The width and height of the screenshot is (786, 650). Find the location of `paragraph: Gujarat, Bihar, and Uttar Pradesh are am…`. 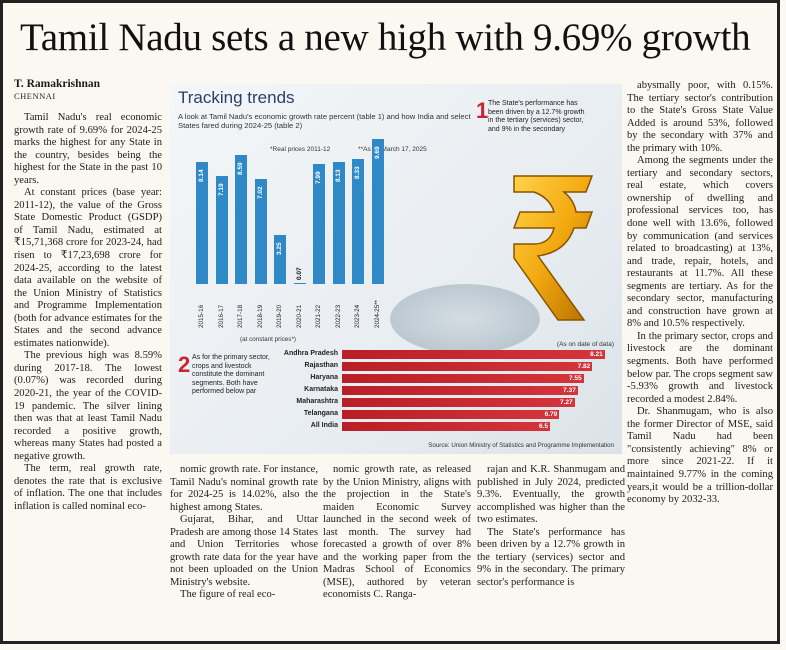

paragraph: Gujarat, Bihar, and Uttar Pradesh are am… is located at coordinates (244, 551).